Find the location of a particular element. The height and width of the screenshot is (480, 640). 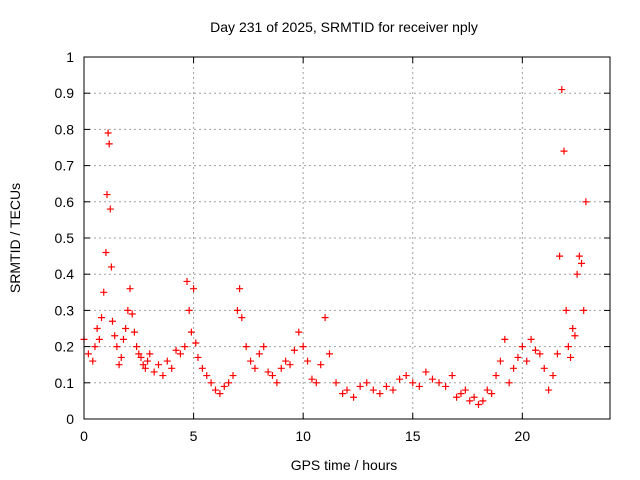

y-tick-label: 0.6 is located at coordinates (65, 202).